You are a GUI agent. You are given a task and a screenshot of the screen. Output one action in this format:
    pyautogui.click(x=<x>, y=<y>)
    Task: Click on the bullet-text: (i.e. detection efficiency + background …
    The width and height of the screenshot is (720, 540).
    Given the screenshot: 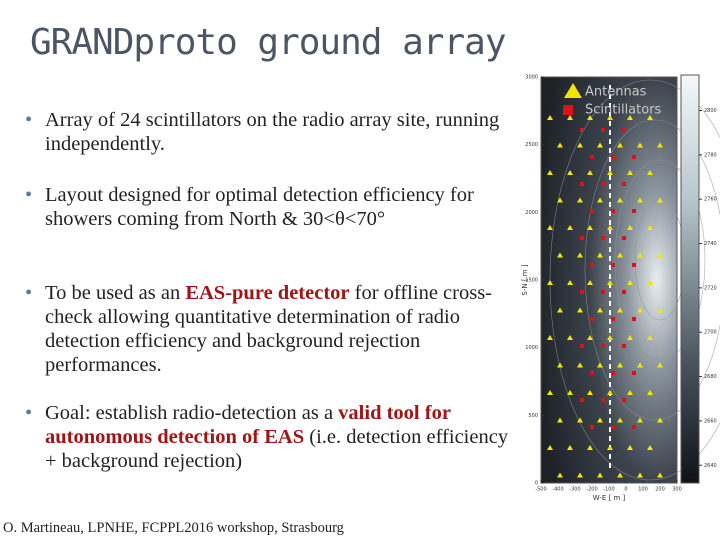 What is the action you would take?
    pyautogui.click(x=277, y=449)
    